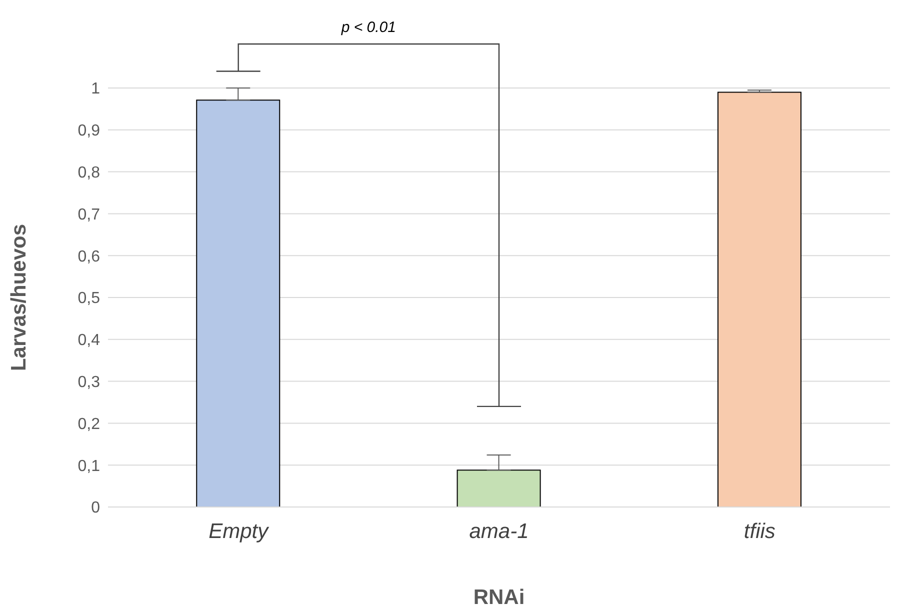  What do you see at coordinates (89, 382) in the screenshot?
I see `y-tick-label: 0,3` at bounding box center [89, 382].